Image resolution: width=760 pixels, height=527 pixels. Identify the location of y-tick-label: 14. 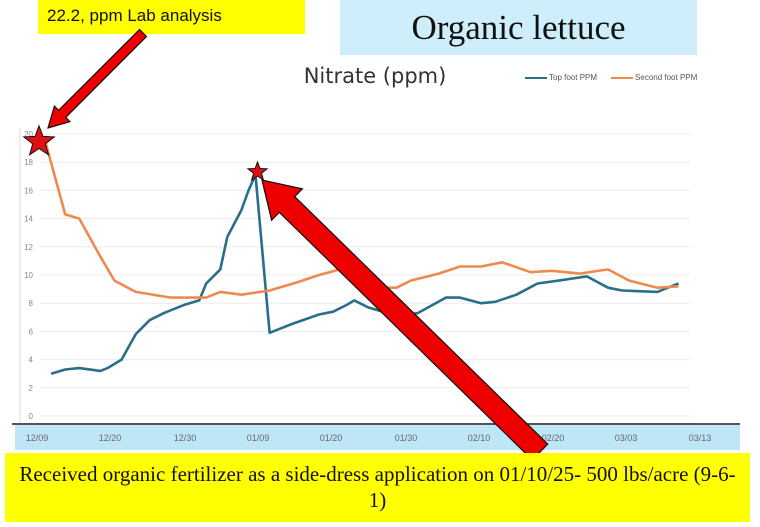
(28, 219).